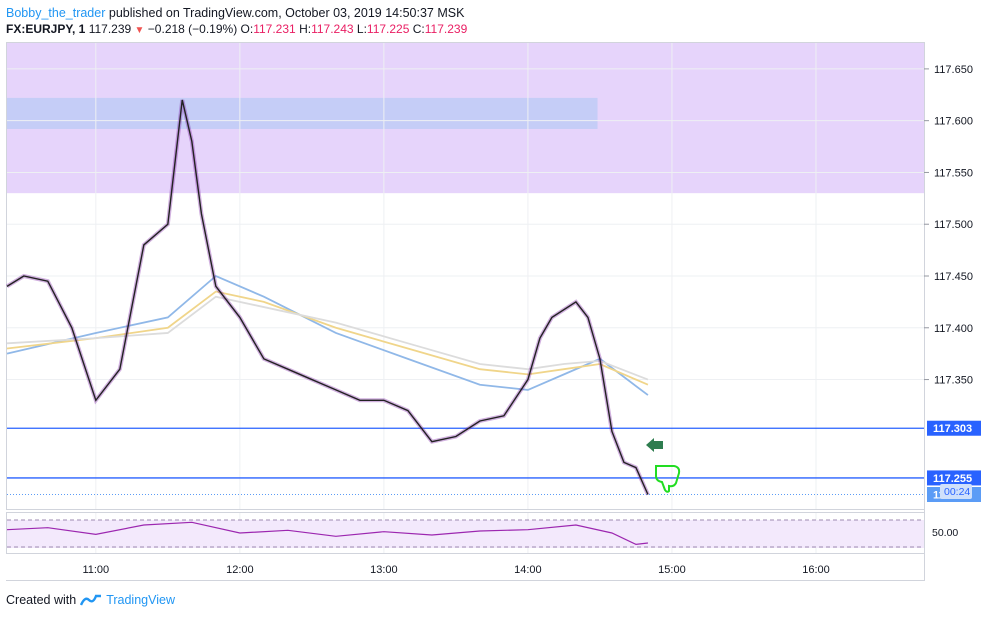 The height and width of the screenshot is (618, 988). Describe the element at coordinates (668, 479) in the screenshot. I see `thumbs-down-icon` at that location.